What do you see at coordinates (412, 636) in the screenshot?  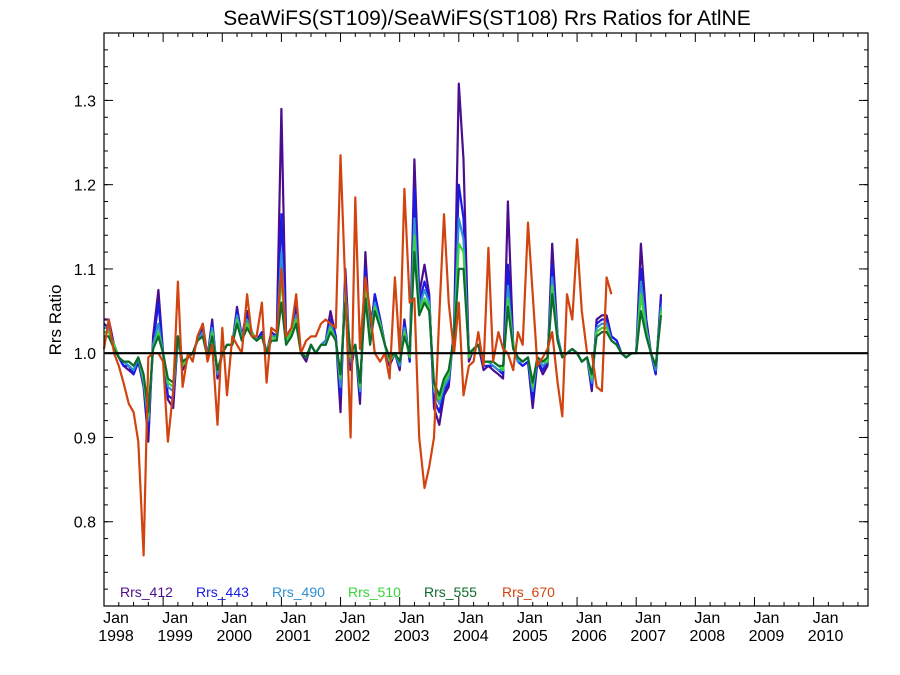 I see `x-tick-year-label: 2003` at bounding box center [412, 636].